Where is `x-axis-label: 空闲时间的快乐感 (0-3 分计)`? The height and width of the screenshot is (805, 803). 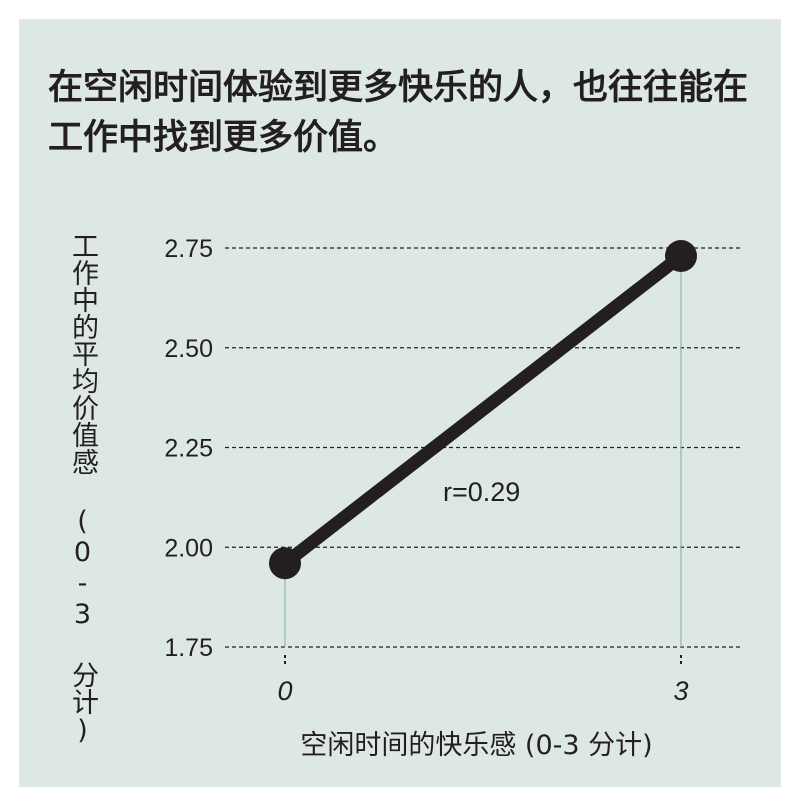 x-axis-label: 空闲时间的快乐感 (0-3 分计) is located at coordinates (476, 745).